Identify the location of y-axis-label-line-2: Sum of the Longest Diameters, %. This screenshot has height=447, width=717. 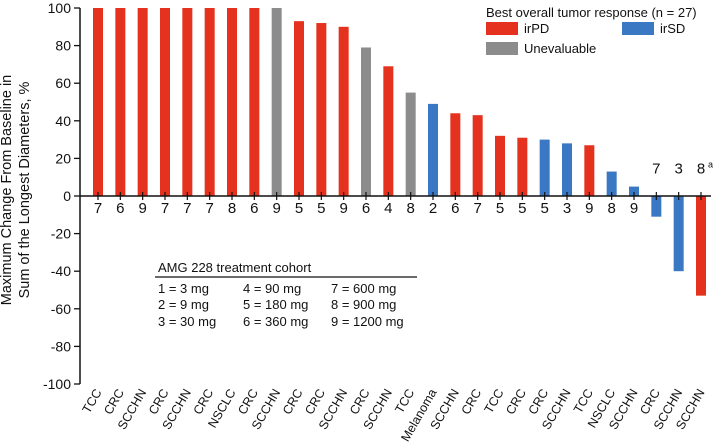
(25, 190).